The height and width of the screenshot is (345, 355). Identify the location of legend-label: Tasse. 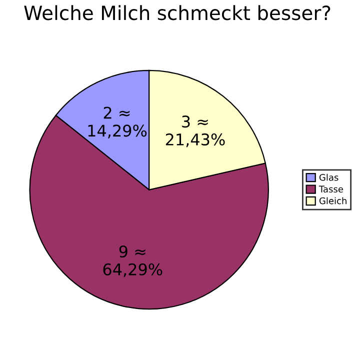
(330, 189).